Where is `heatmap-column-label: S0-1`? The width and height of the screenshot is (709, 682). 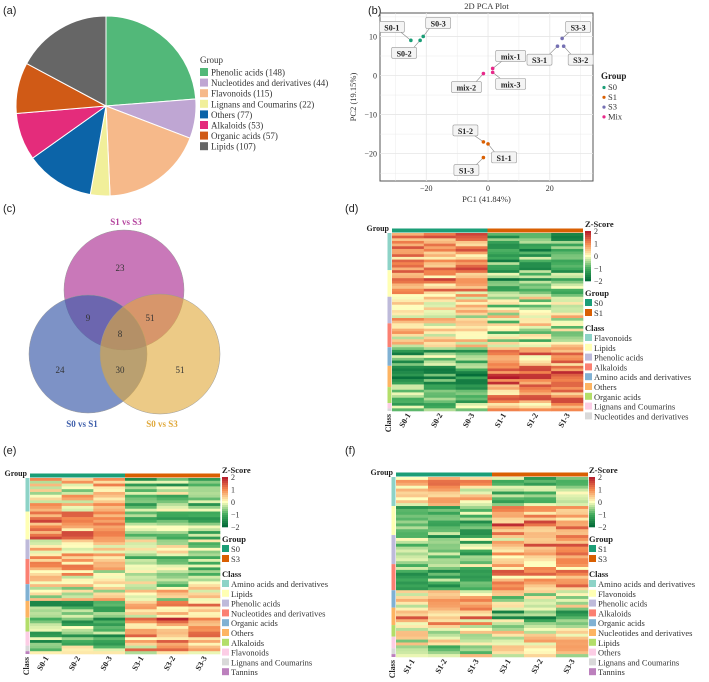 heatmap-column-label: S0-1 is located at coordinates (42, 664).